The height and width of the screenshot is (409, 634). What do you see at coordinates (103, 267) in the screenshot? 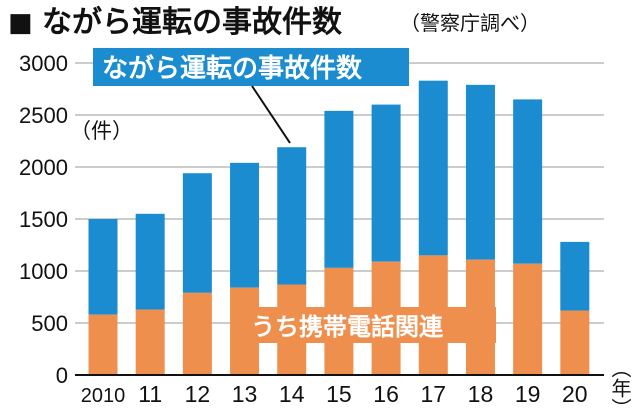
I see `bar-total-2010` at bounding box center [103, 267].